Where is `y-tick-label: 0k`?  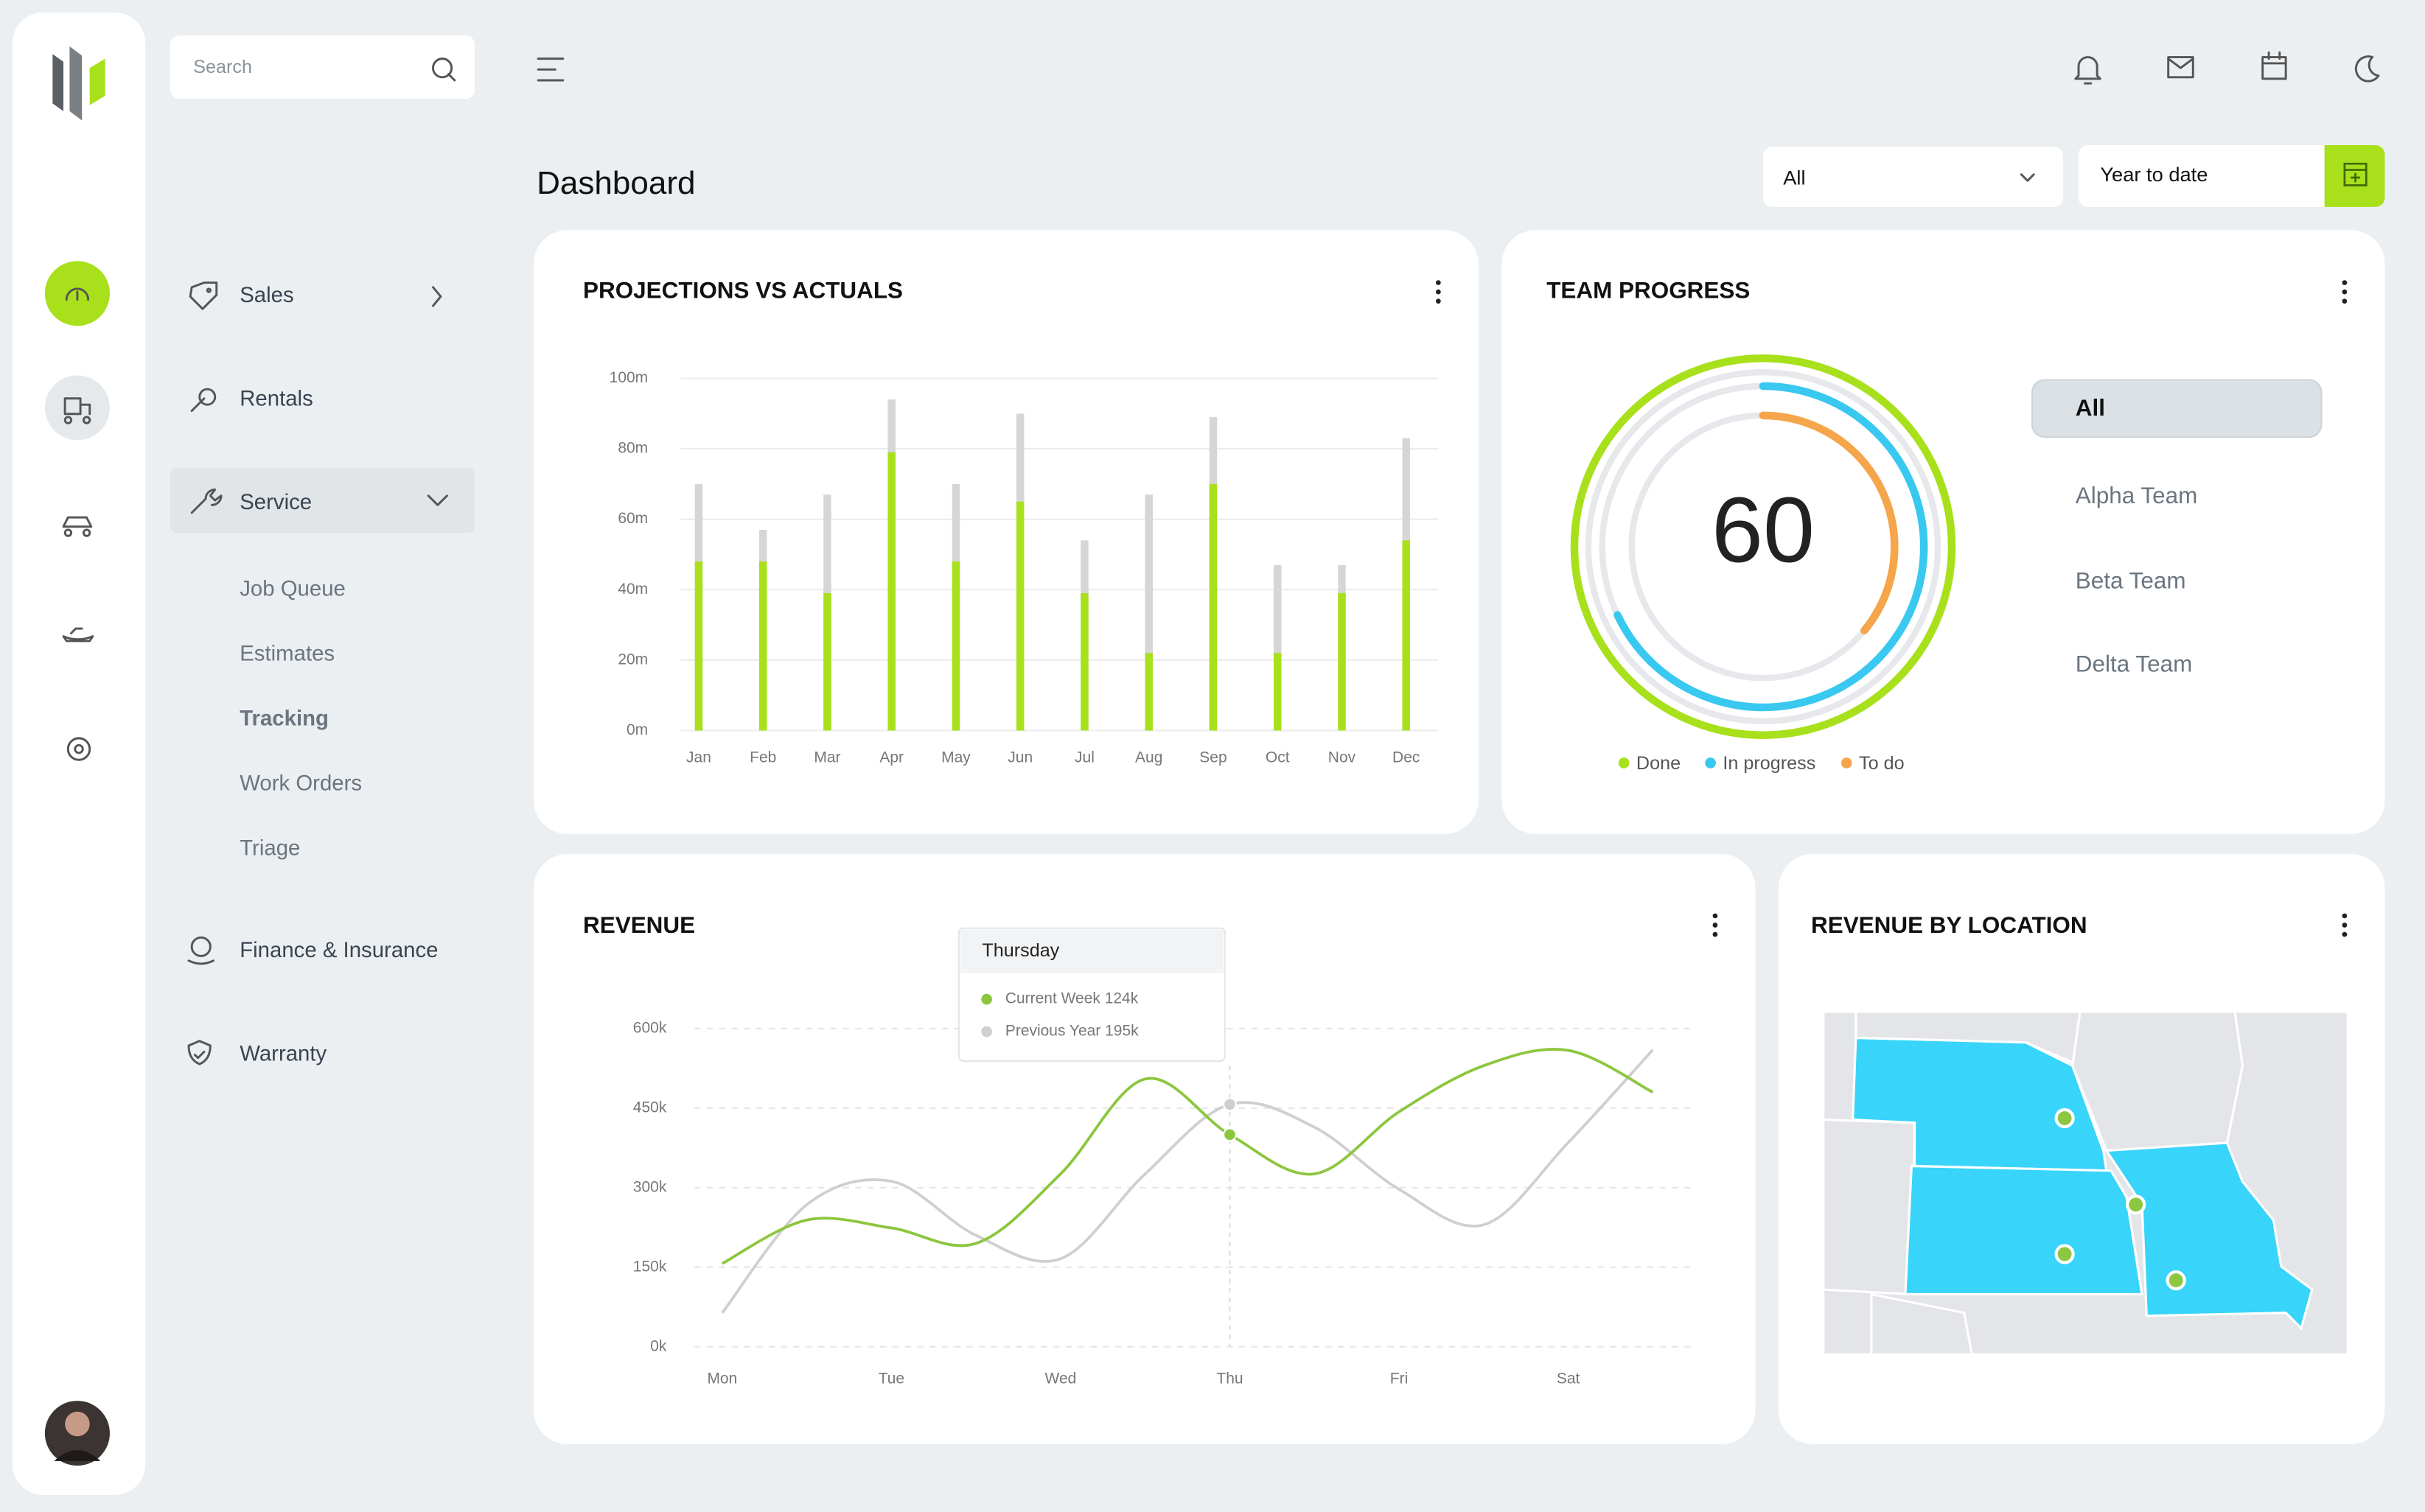 y-tick-label: 0k is located at coordinates (658, 1345).